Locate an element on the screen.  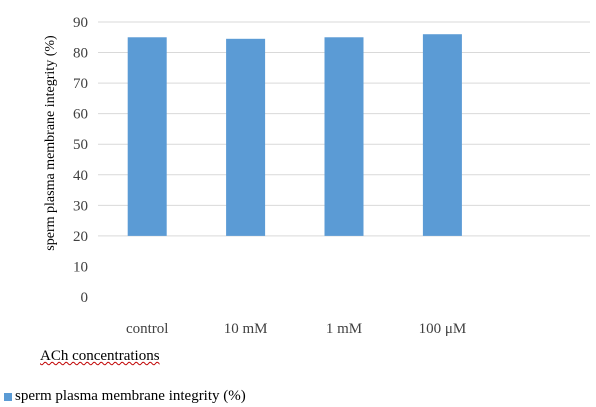
legend: sperm plasma membrane integrity (%) is located at coordinates (125, 396).